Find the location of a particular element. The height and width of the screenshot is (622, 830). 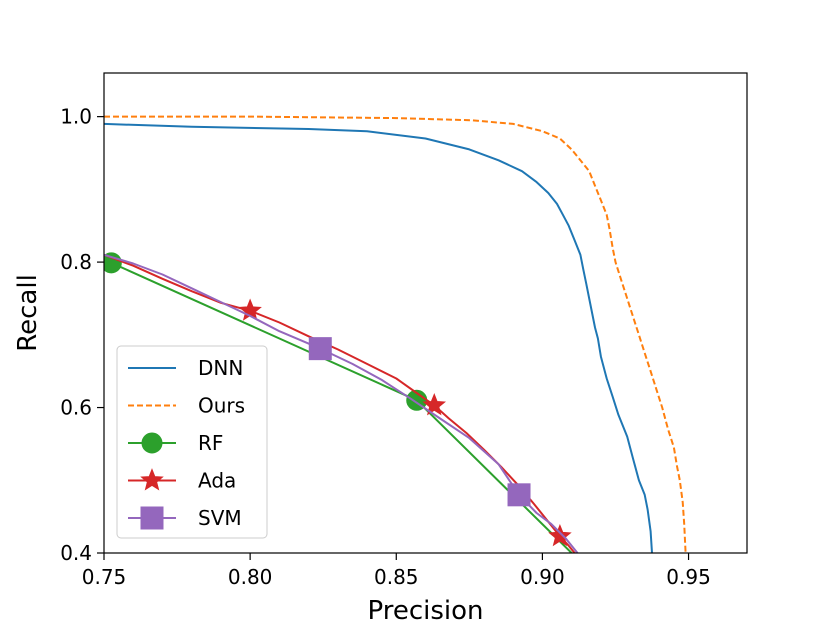

x-tick-label: 0.95 is located at coordinates (688, 577).